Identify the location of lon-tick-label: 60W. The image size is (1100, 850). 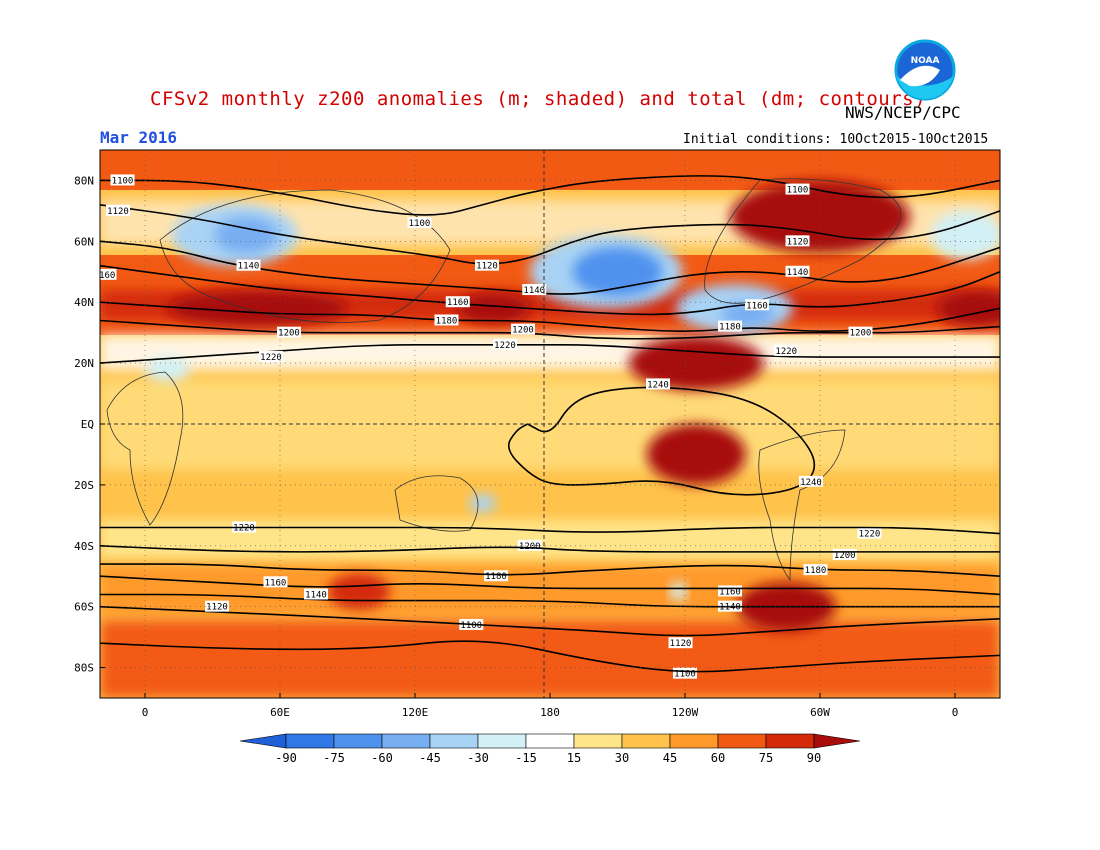
(820, 712).